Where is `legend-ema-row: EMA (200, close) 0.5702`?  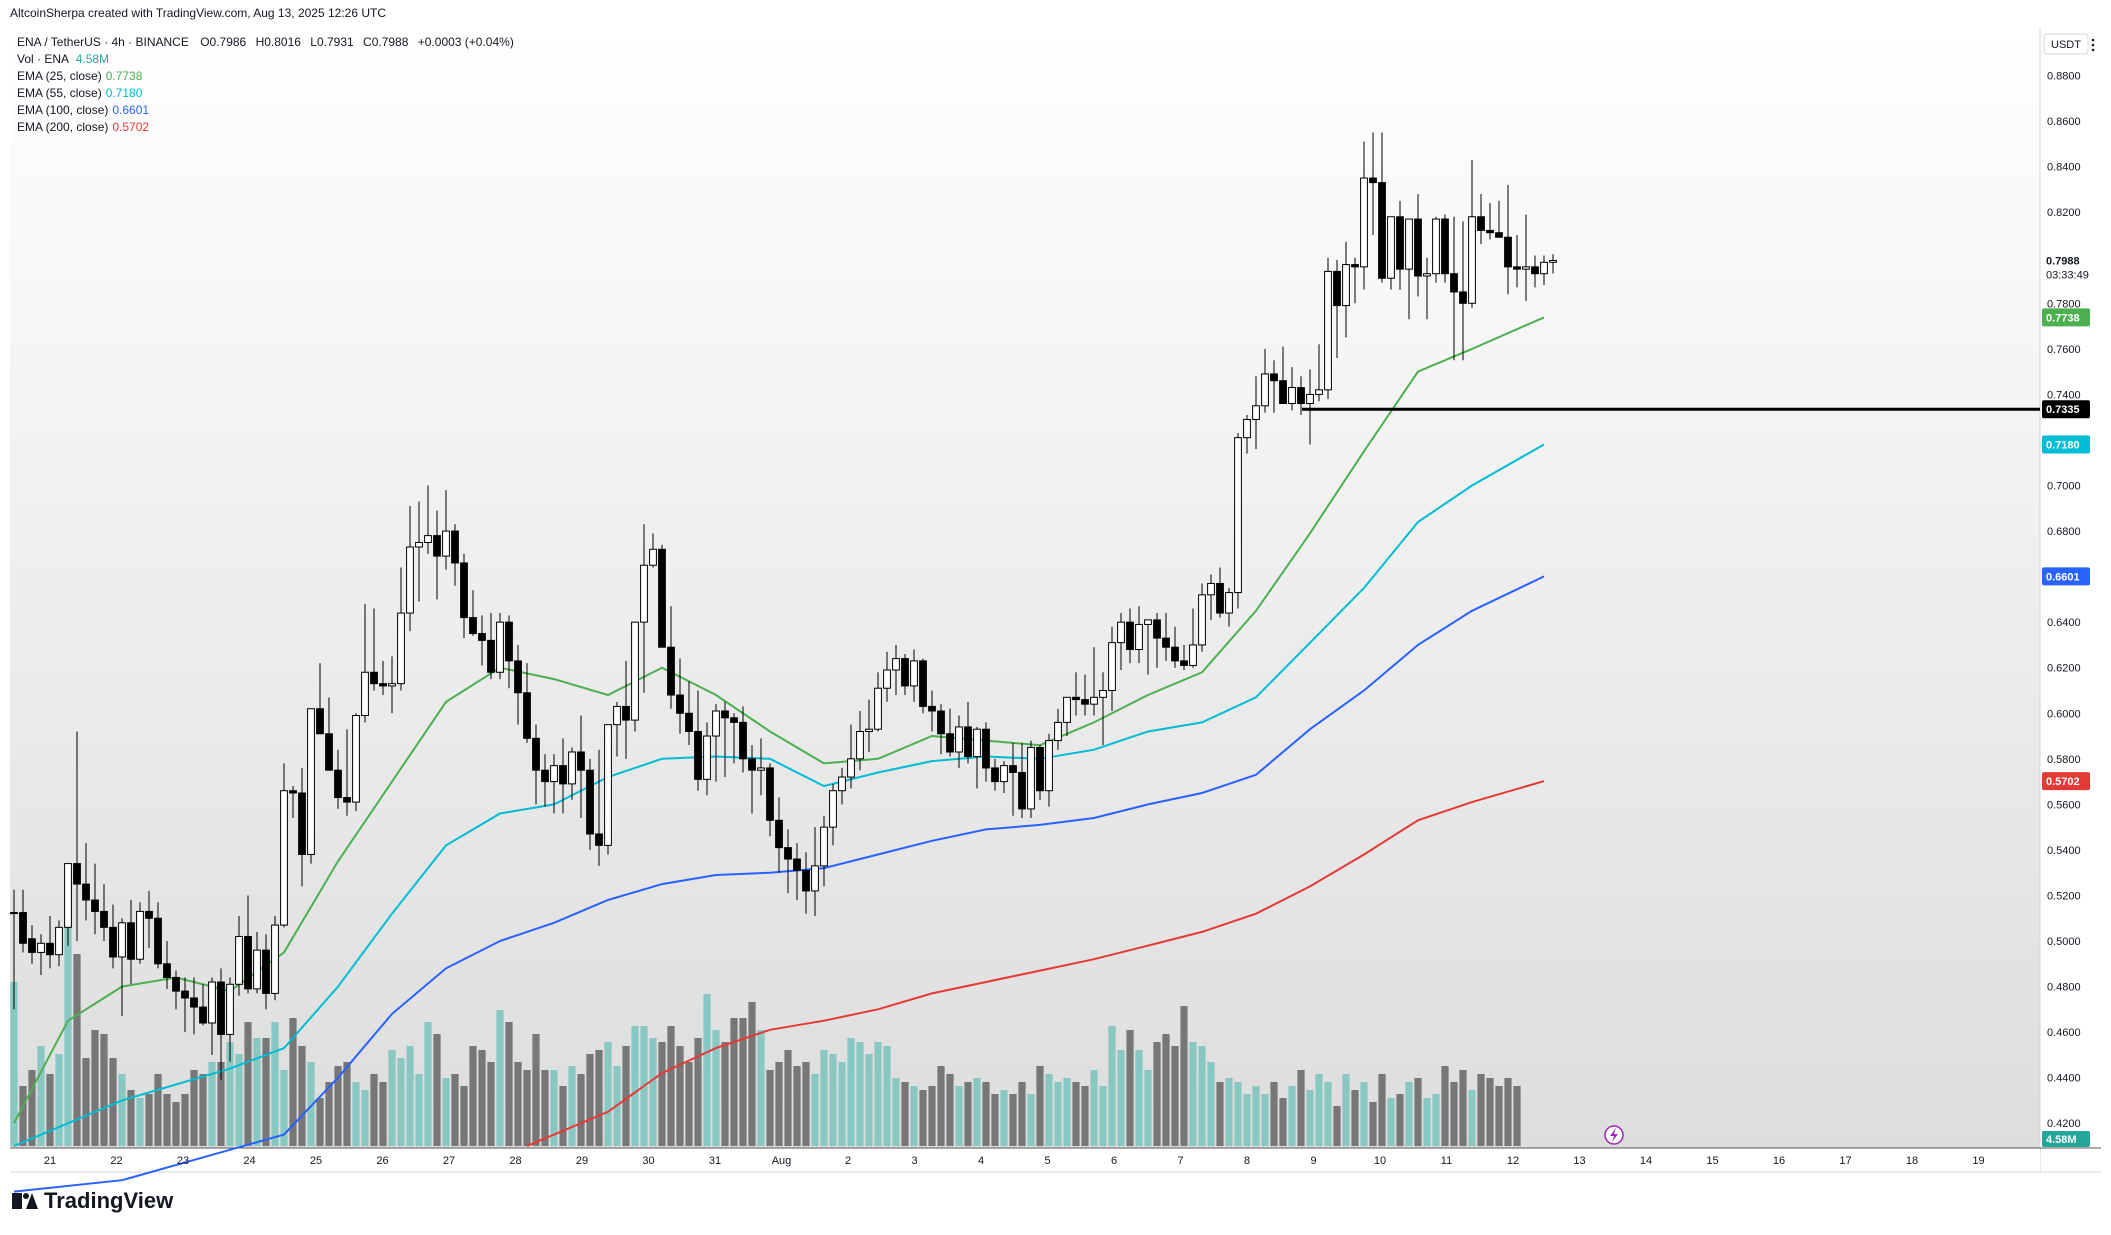 legend-ema-row: EMA (200, close) 0.5702 is located at coordinates (265, 127).